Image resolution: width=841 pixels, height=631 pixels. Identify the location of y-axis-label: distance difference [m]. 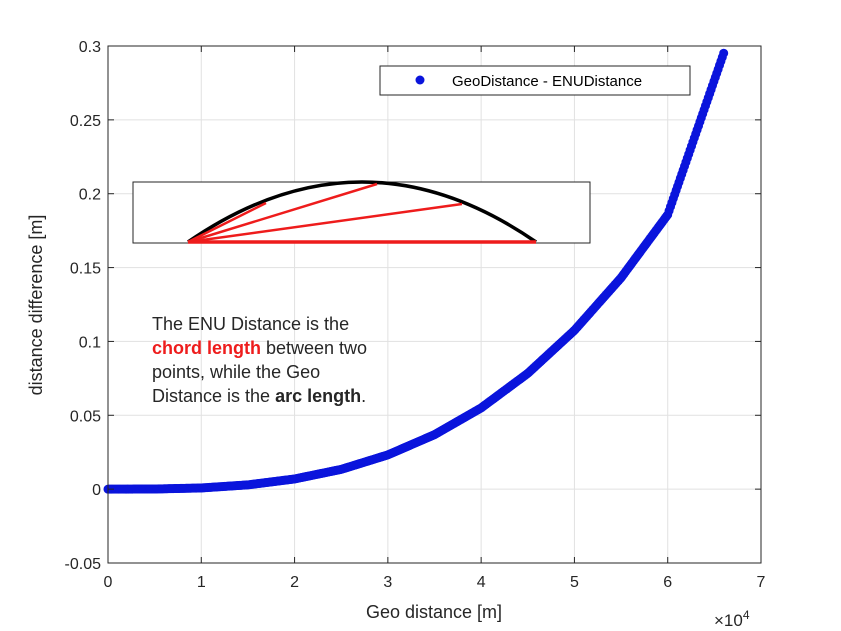
(36, 305).